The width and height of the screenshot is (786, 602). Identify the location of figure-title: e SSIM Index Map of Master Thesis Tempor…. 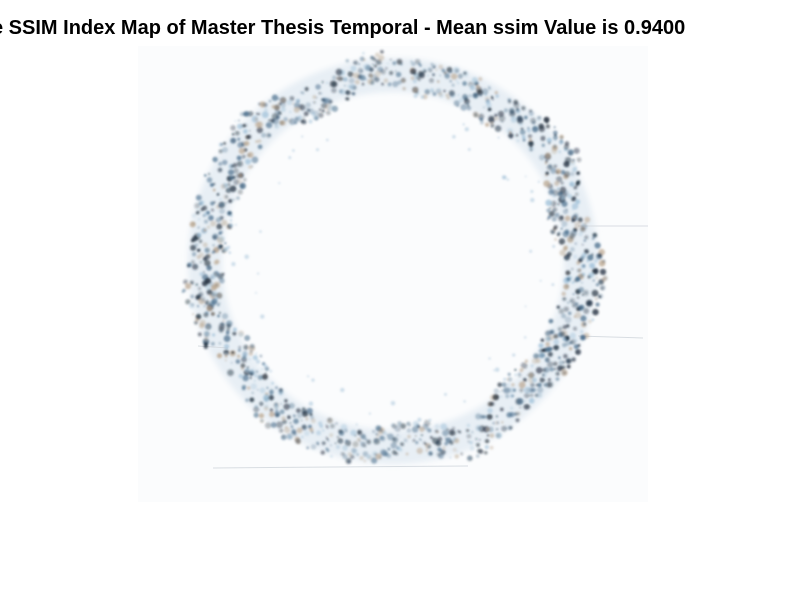
(343, 28).